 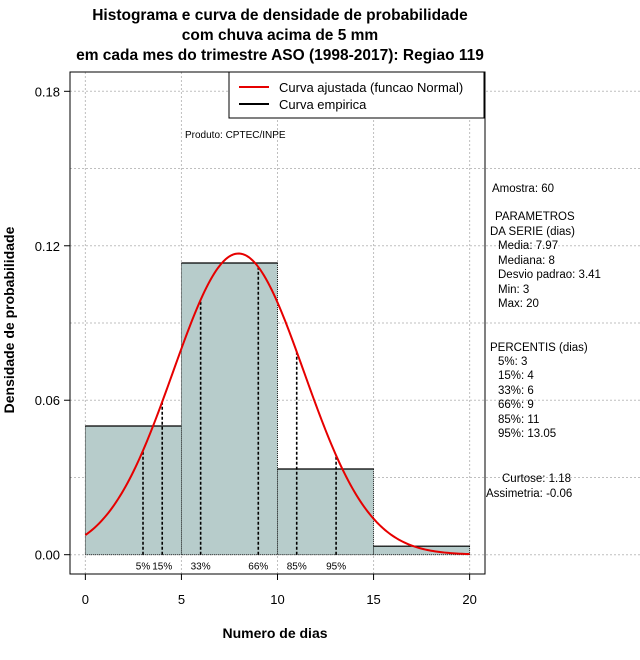 What do you see at coordinates (513, 362) in the screenshot?
I see `percentile-5: 5%: 3` at bounding box center [513, 362].